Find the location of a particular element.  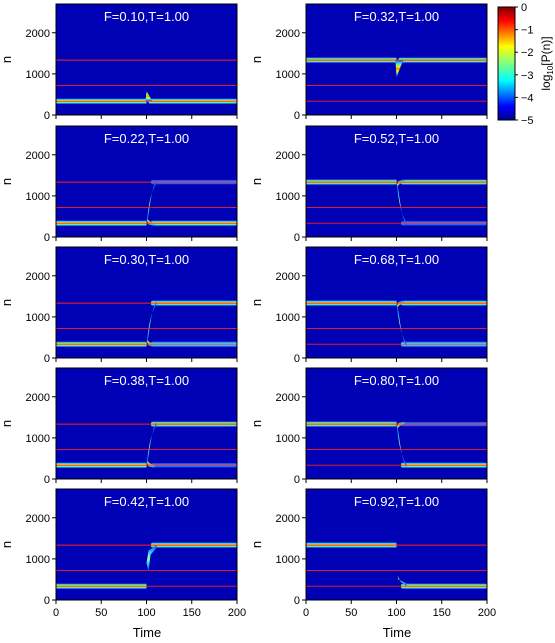

colorbar-tick-label: −5 is located at coordinates (527, 121).